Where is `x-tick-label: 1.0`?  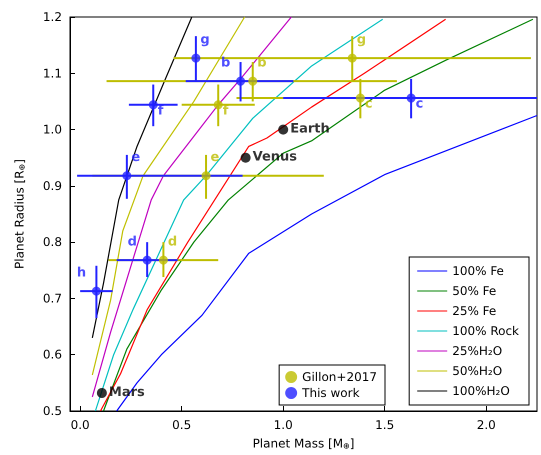 x-tick-label: 1.0 is located at coordinates (283, 425).